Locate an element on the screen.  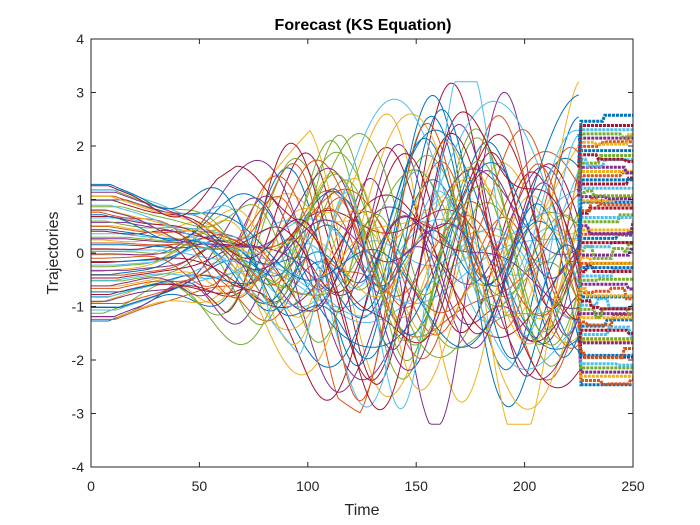
x-tick-label: 150 is located at coordinates (417, 486).